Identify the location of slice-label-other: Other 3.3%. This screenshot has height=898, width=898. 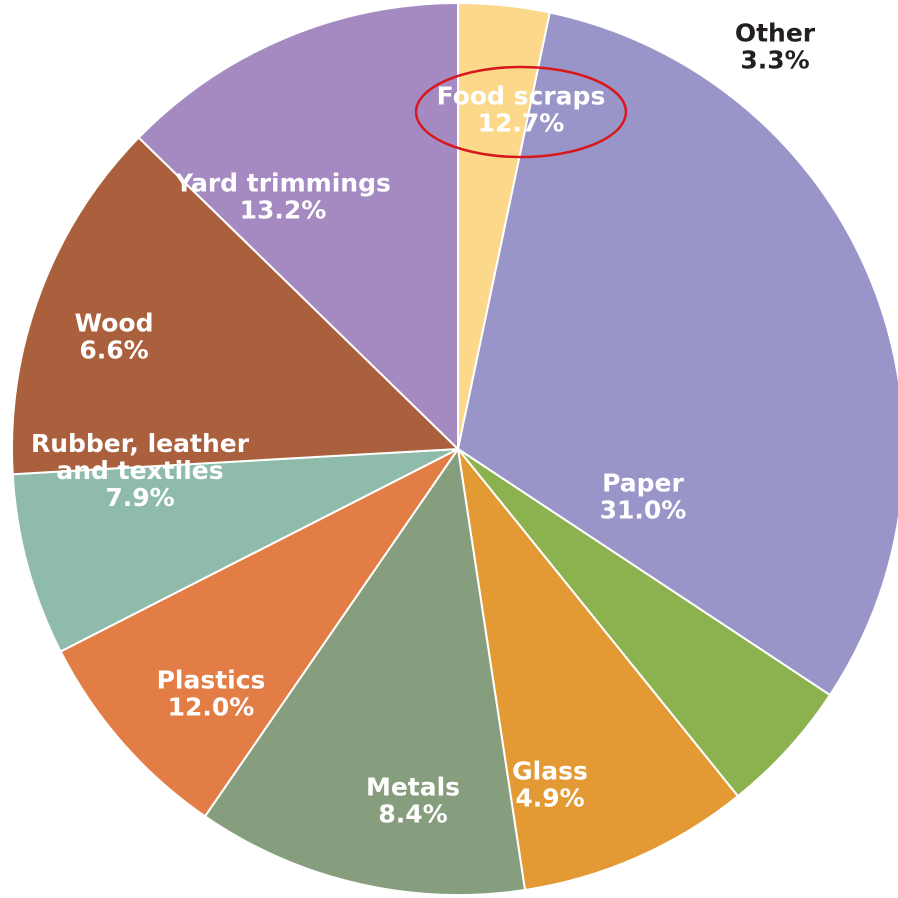
(775, 47).